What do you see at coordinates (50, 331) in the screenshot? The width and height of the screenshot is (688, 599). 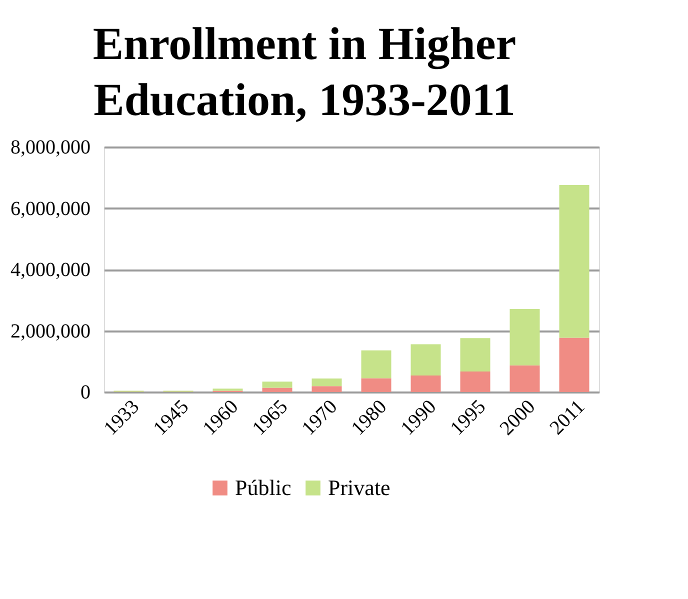 I see `y-tick-label: 2,000,000` at bounding box center [50, 331].